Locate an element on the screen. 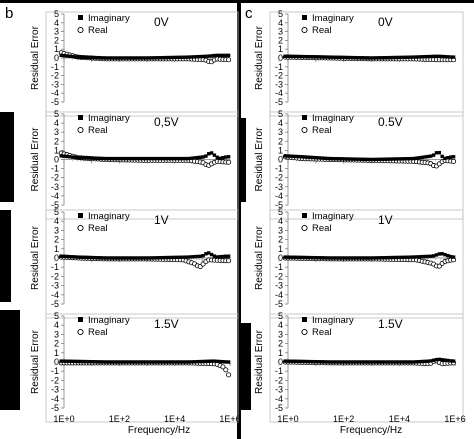  legend-label-imaginary: Imaginary is located at coordinates (109, 320).